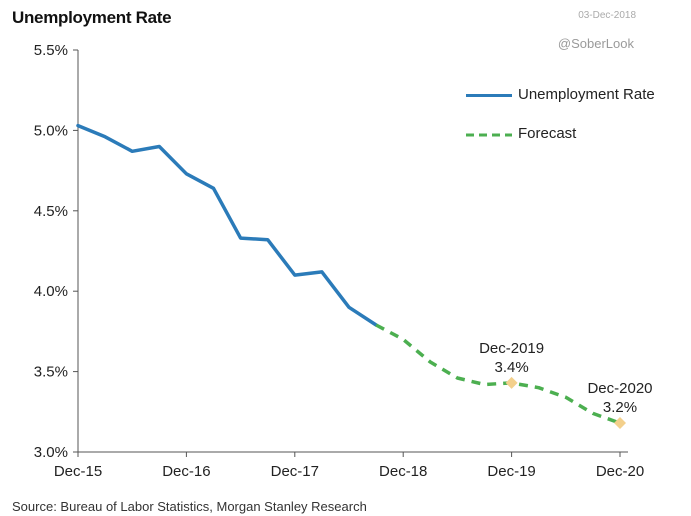 The height and width of the screenshot is (516, 691). I want to click on series-line-forecast, so click(498, 374).